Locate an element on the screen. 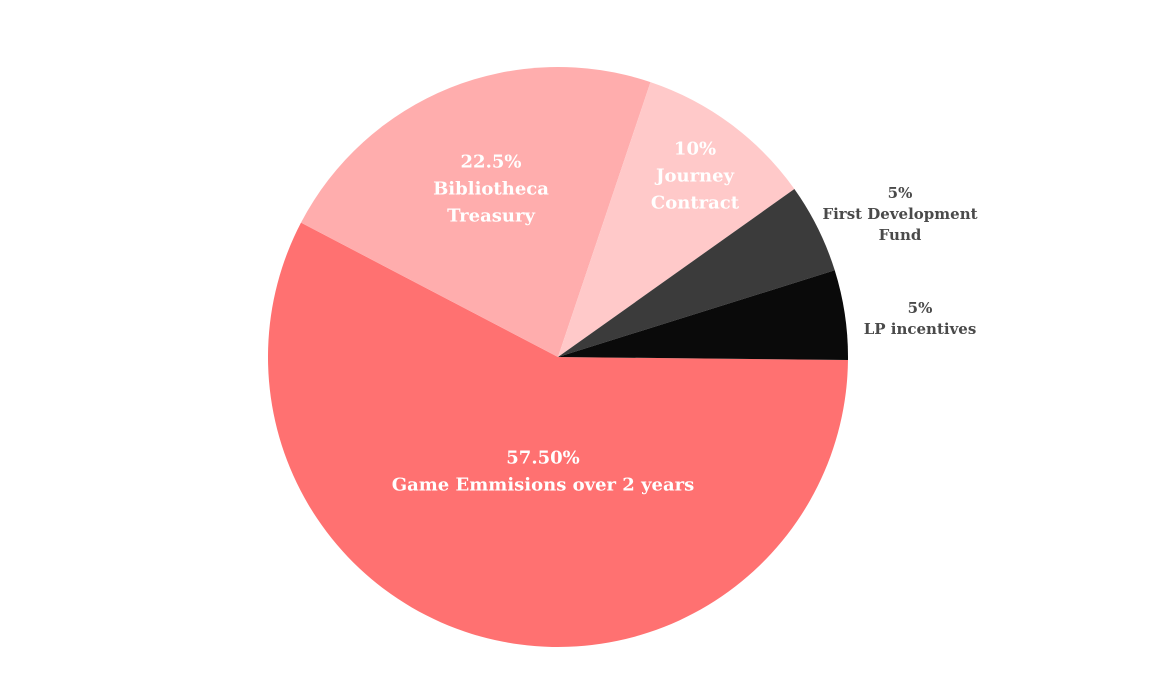 Image resolution: width=1152 pixels, height=700 pixels. slice-percent: 22.5% is located at coordinates (491, 162).